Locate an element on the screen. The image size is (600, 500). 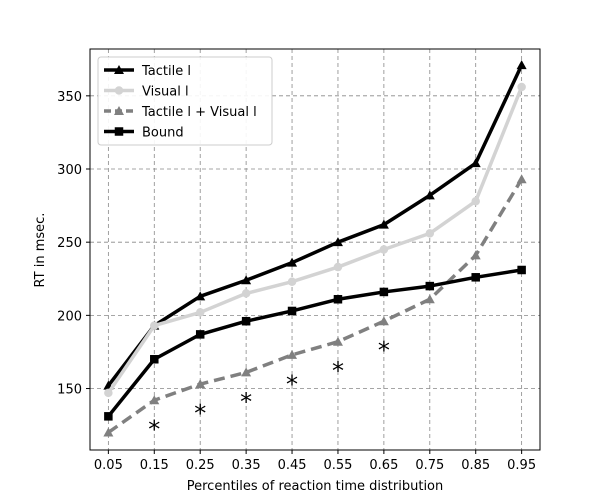
legend-item: Tactile l + Visual l is located at coordinates (180, 112).